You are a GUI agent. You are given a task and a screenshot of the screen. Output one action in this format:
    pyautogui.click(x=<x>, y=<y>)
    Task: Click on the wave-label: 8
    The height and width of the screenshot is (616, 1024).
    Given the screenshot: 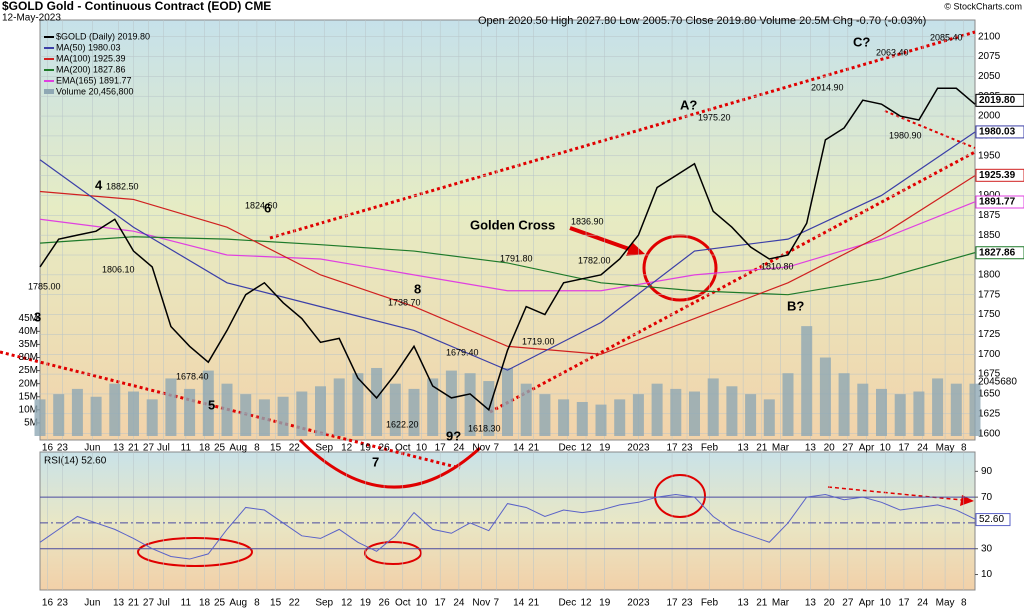 What is the action you would take?
    pyautogui.click(x=417, y=288)
    